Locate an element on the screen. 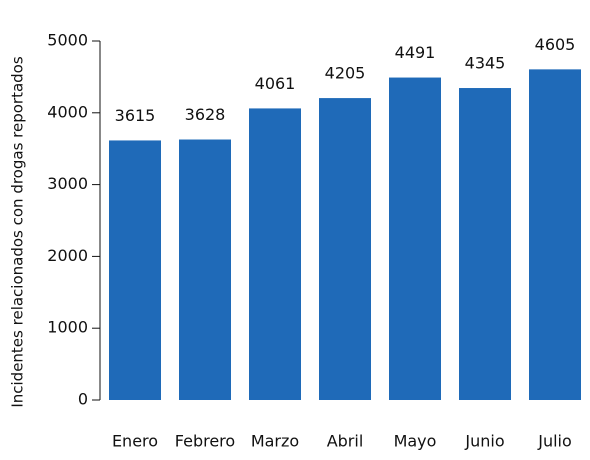  y-tick-label: 4000 is located at coordinates (67, 111).